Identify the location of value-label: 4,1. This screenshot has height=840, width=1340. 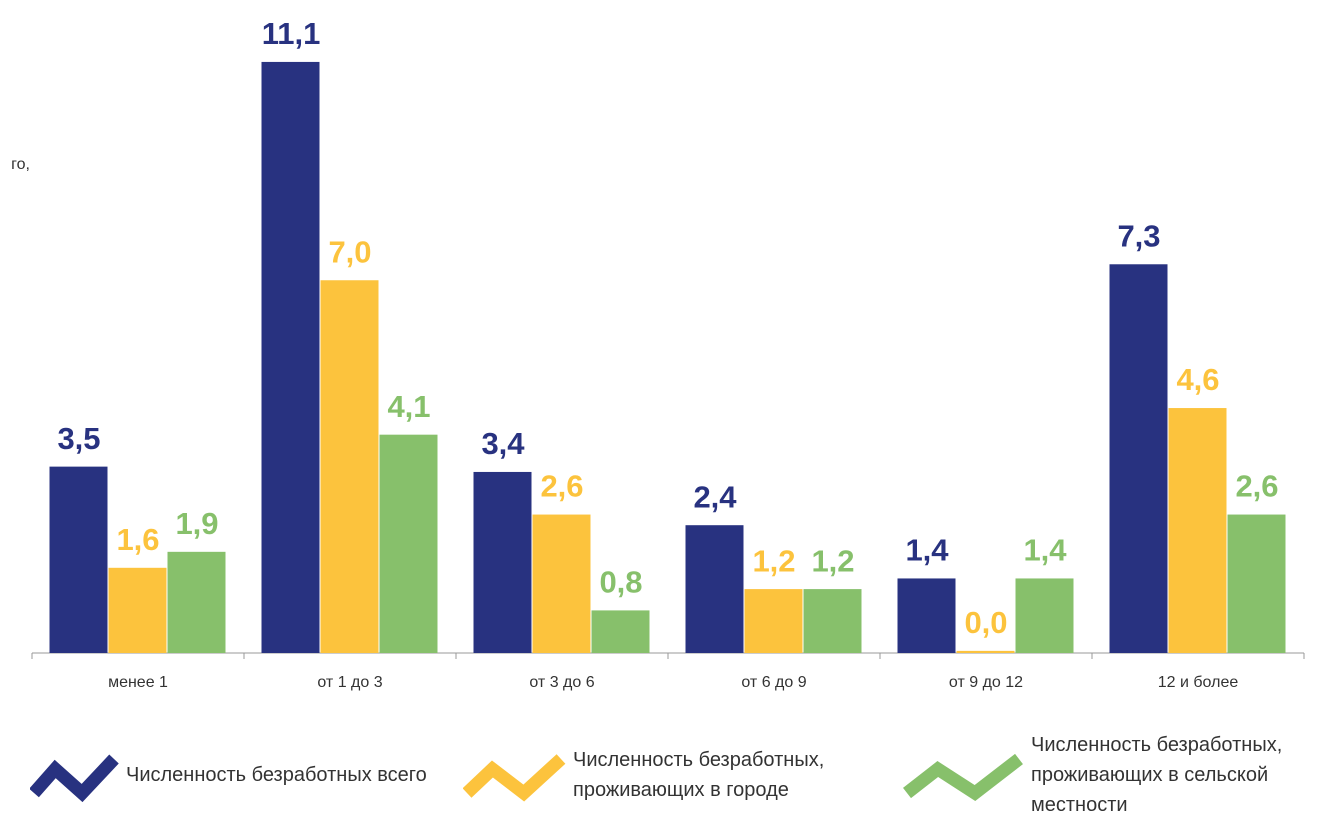
(408, 406).